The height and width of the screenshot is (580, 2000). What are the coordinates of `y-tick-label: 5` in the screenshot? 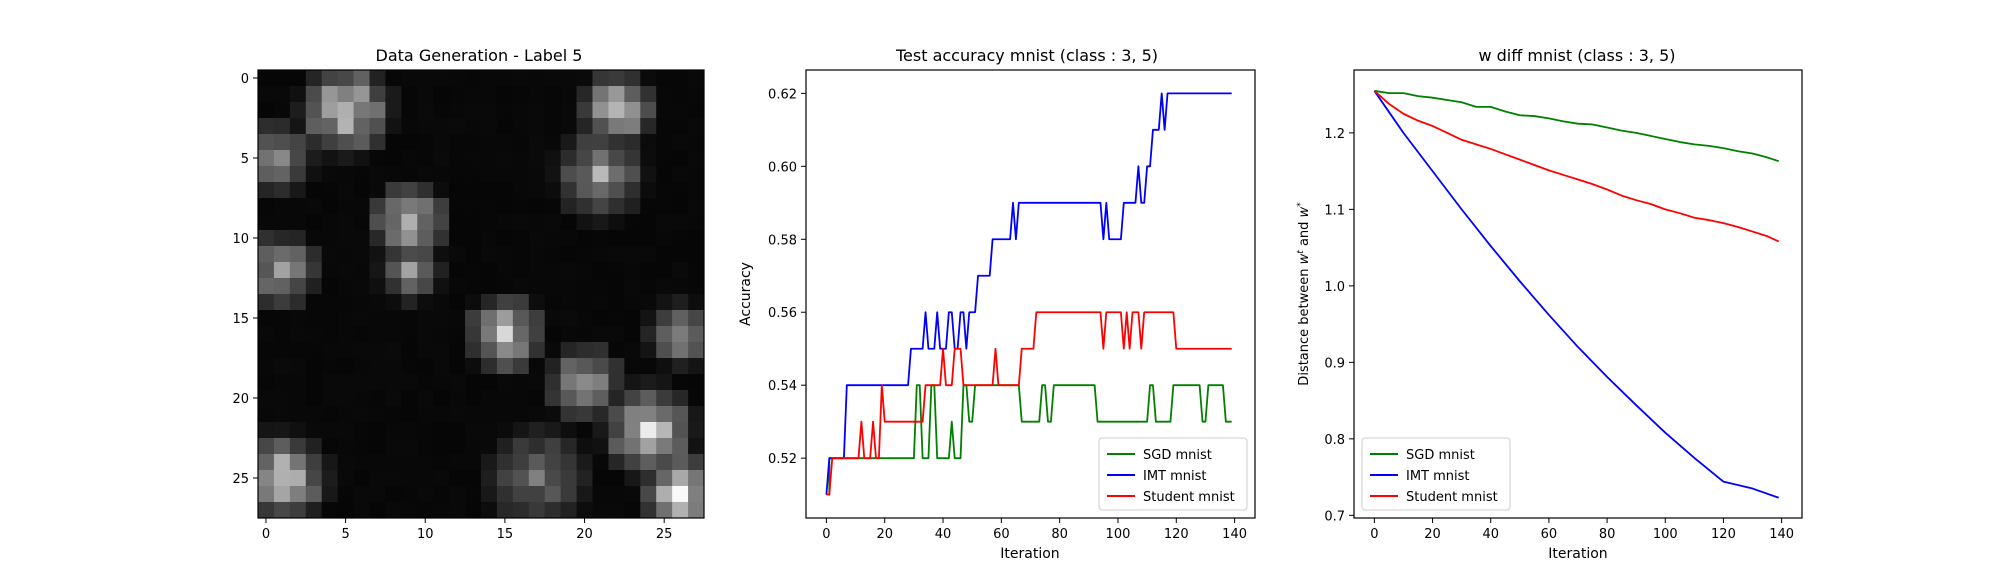 It's located at (245, 159).